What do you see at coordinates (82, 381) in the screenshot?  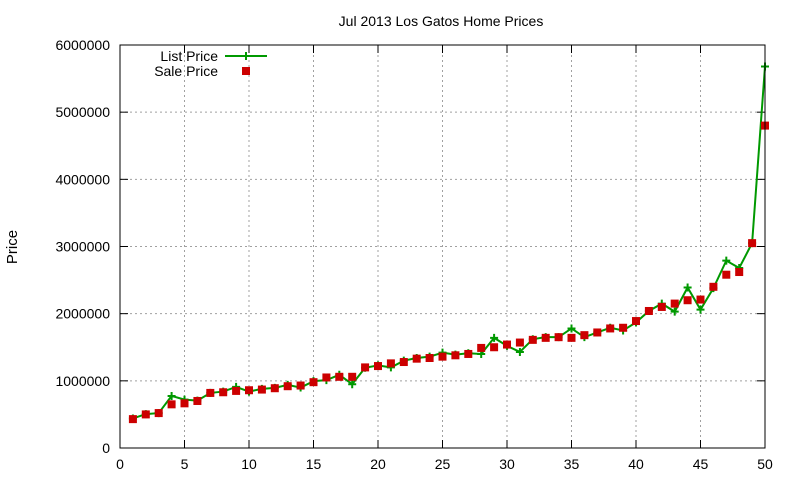 I see `y-tick-label: 1000000` at bounding box center [82, 381].